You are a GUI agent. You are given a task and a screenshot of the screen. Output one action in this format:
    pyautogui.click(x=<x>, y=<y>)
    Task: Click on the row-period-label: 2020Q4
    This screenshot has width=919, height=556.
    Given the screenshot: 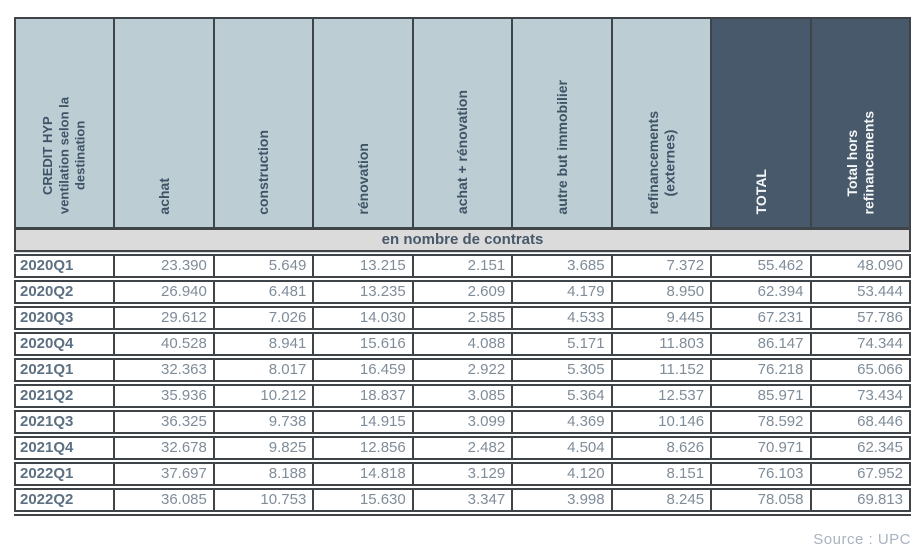 What is the action you would take?
    pyautogui.click(x=64, y=343)
    